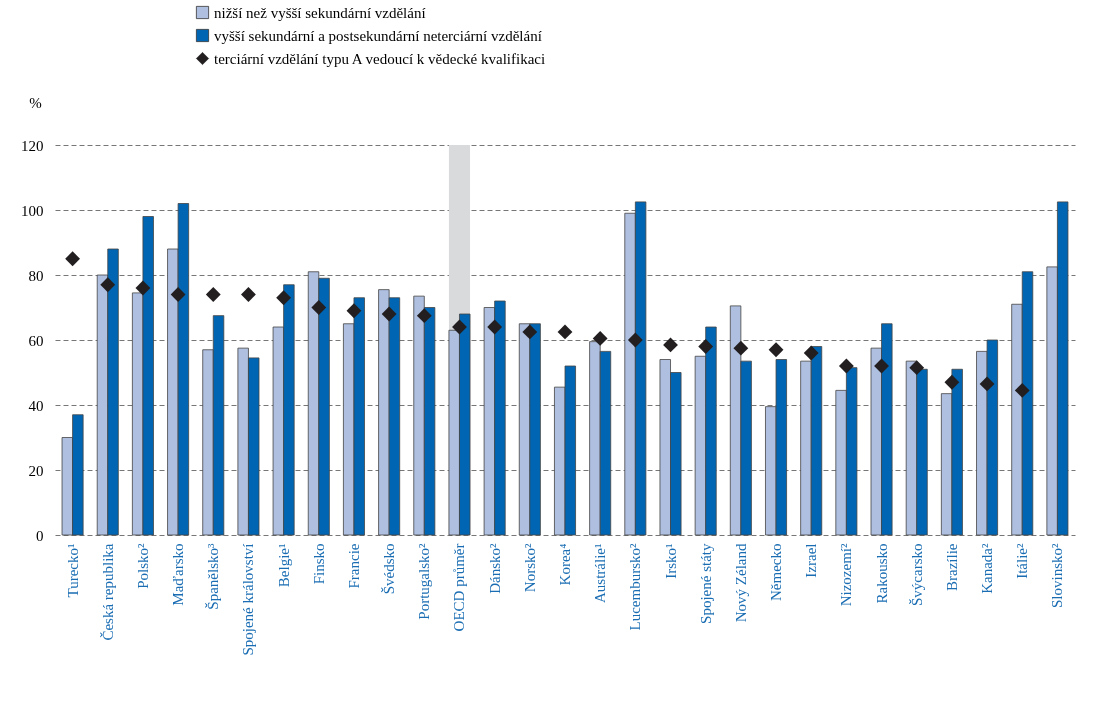 The width and height of the screenshot is (1100, 706). What do you see at coordinates (529, 568) in the screenshot?
I see `x-tick-label: Norsko²` at bounding box center [529, 568].